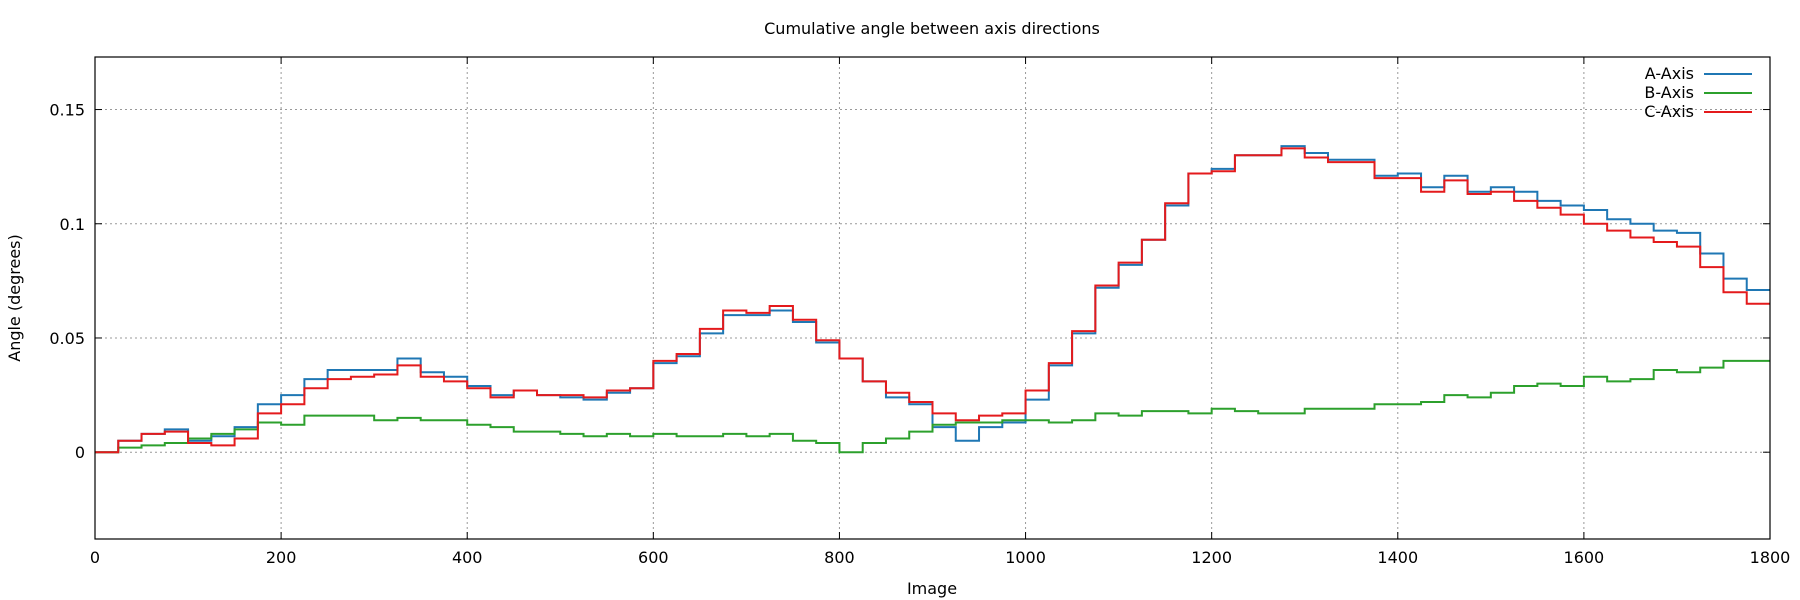 The image size is (1800, 600). What do you see at coordinates (653, 557) in the screenshot?
I see `x-tick-label: 600` at bounding box center [653, 557].